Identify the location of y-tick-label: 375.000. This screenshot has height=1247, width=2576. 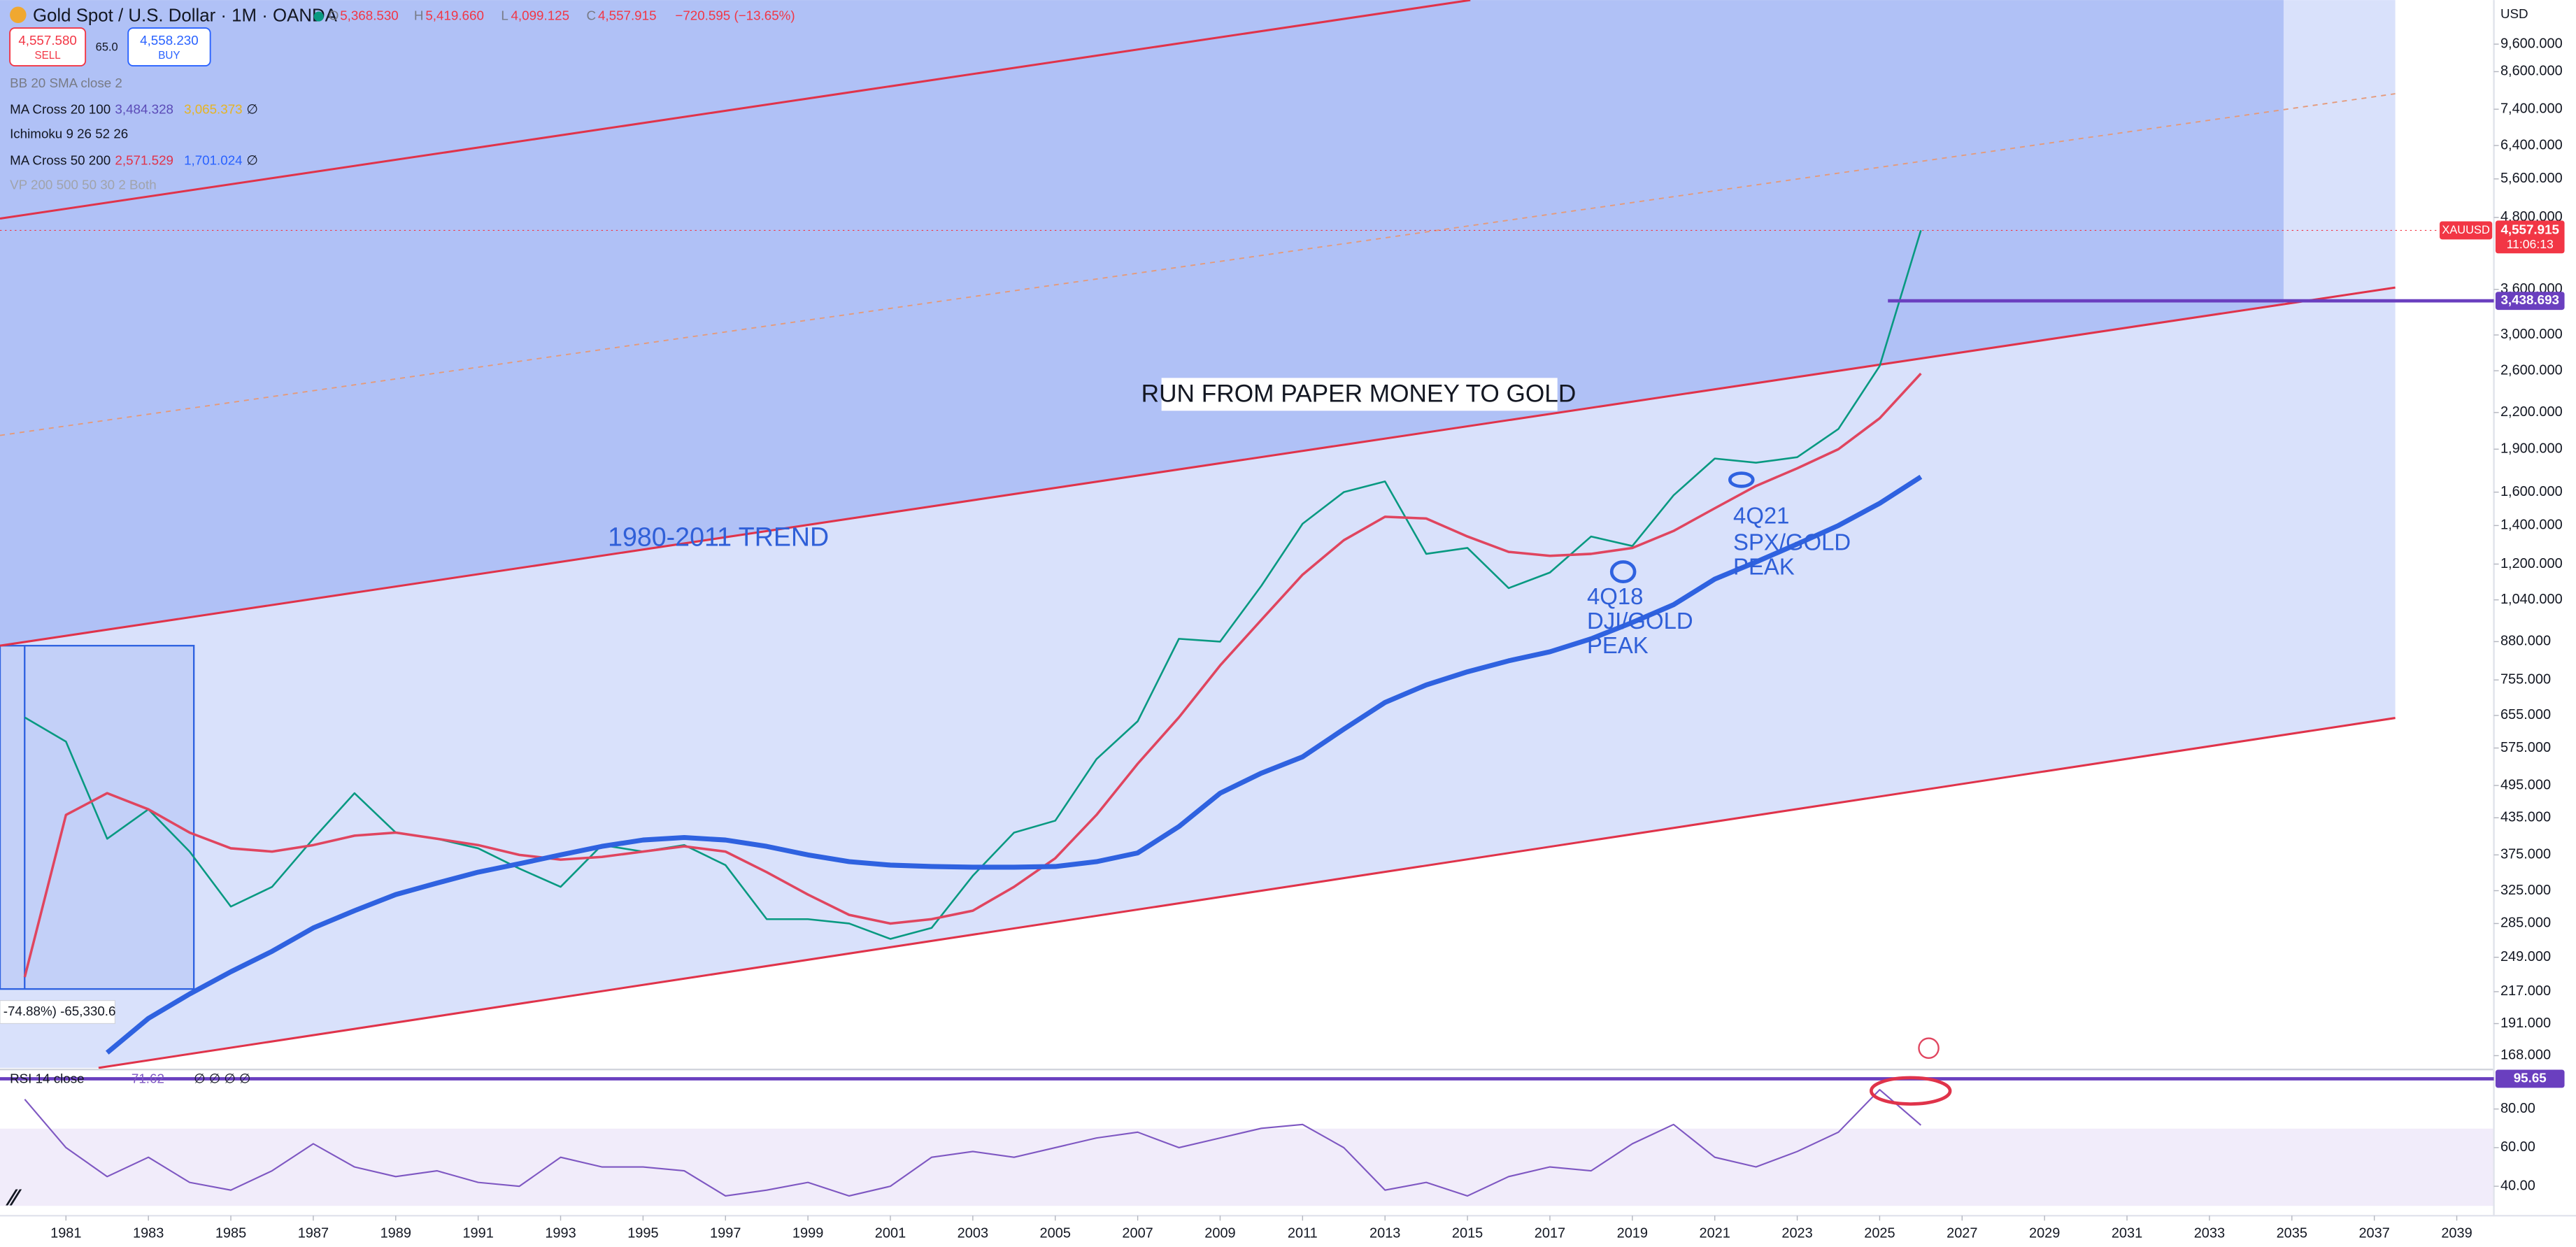
(2525, 854).